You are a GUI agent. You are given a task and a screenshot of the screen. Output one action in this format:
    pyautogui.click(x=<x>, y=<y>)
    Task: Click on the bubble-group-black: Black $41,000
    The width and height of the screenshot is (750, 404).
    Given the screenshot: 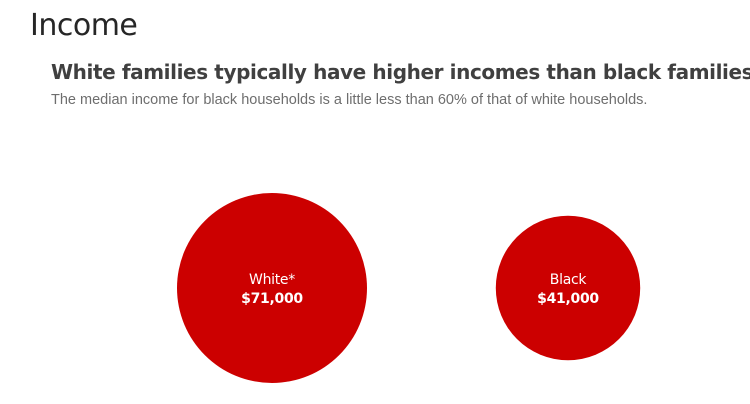 What is the action you would take?
    pyautogui.click(x=568, y=288)
    